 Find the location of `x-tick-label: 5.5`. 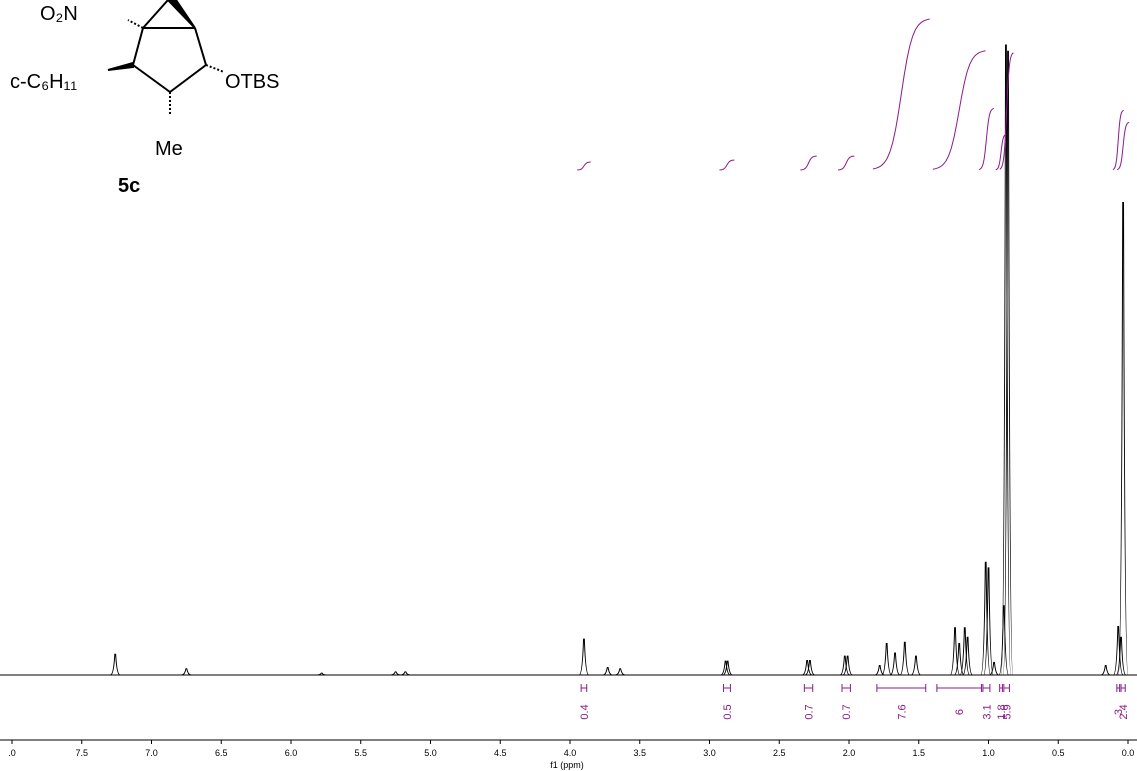

x-tick-label: 5.5 is located at coordinates (360, 753).